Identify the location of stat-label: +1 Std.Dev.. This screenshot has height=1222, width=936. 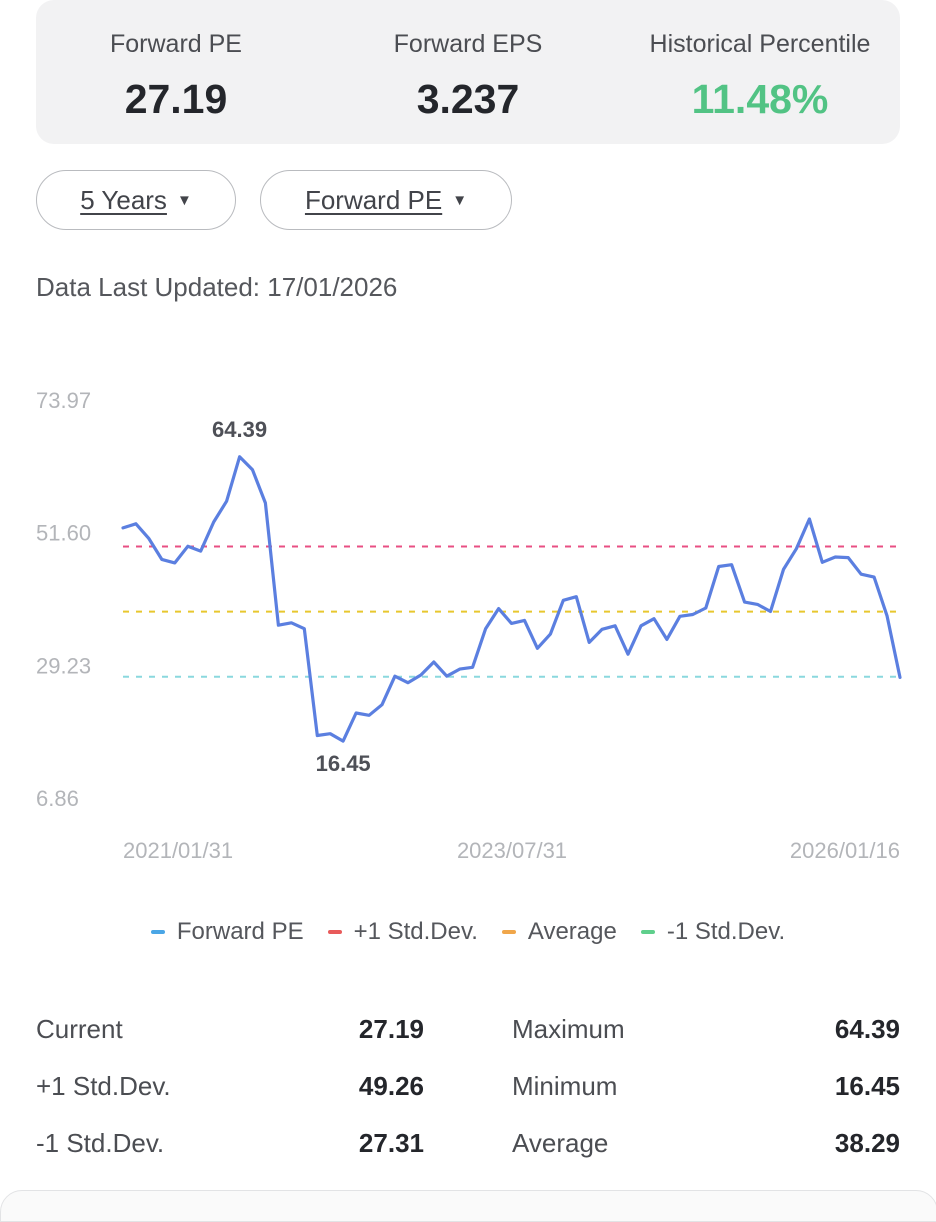
(103, 1086).